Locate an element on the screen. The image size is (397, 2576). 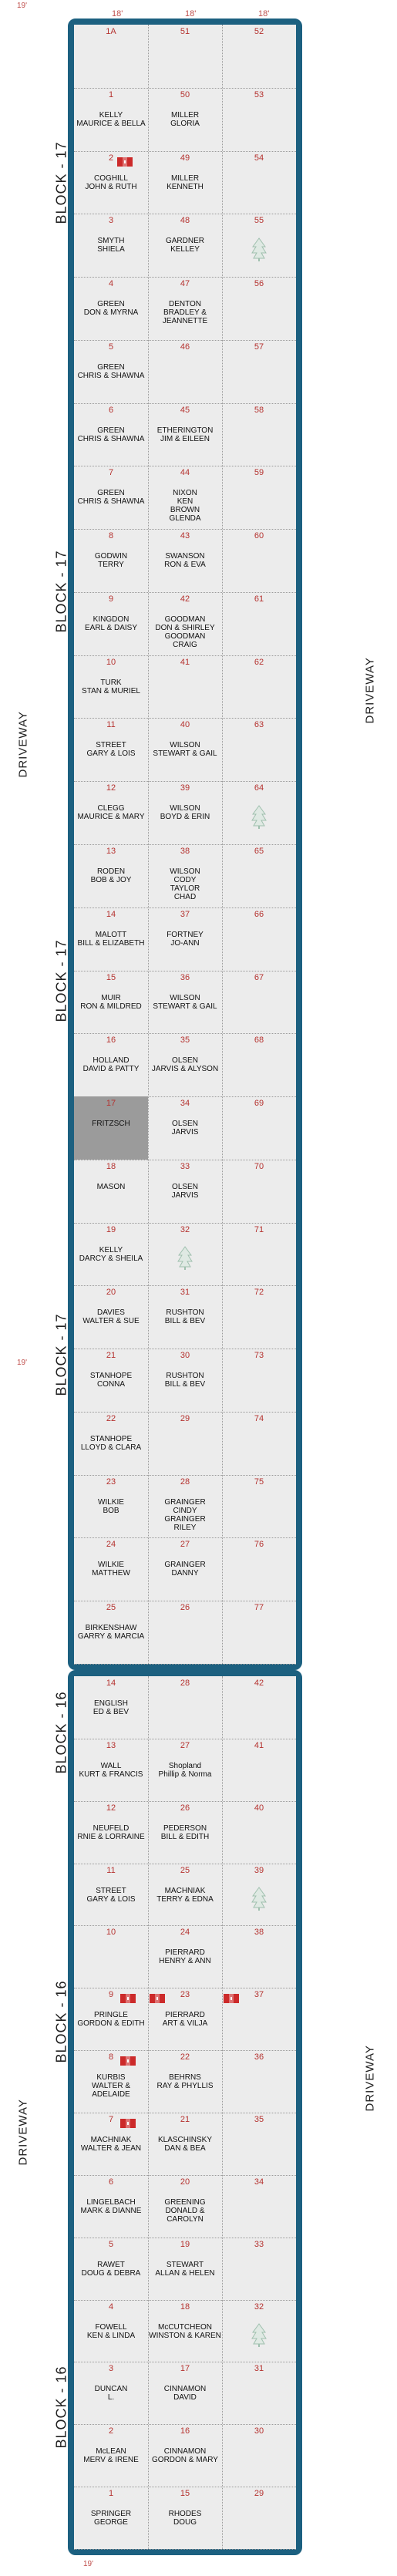
lot-cell: 42 GOODMAN DON & SHIRLEY GOODMAN CRAIG is located at coordinates (185, 623).